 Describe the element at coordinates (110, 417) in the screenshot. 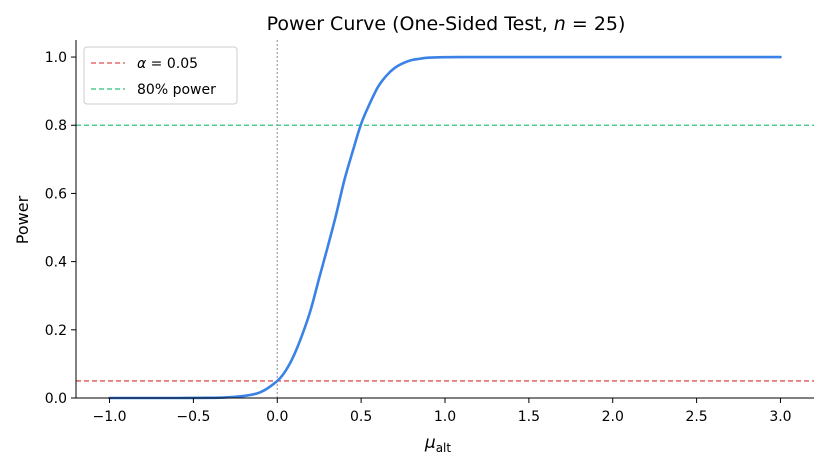

I see `x-tick-label: −1.0` at that location.